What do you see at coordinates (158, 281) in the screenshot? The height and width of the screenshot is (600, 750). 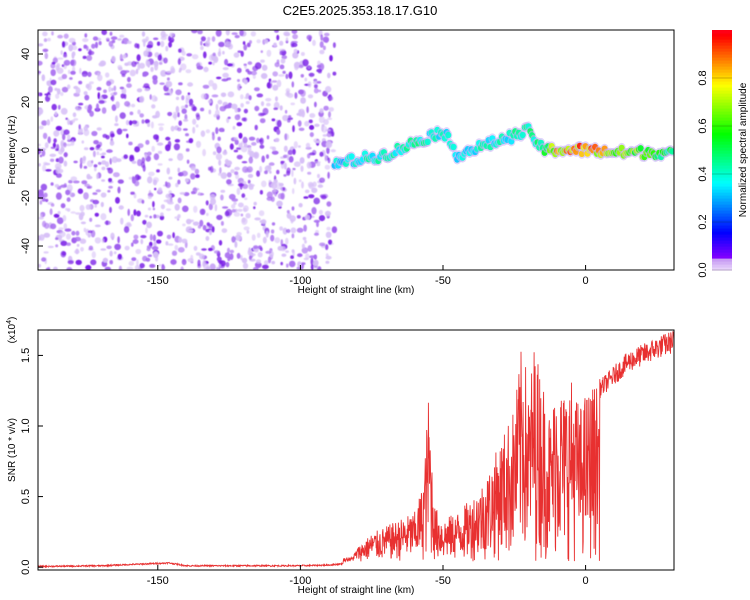 I see `spectrogram-x-tick-label: -150` at bounding box center [158, 281].